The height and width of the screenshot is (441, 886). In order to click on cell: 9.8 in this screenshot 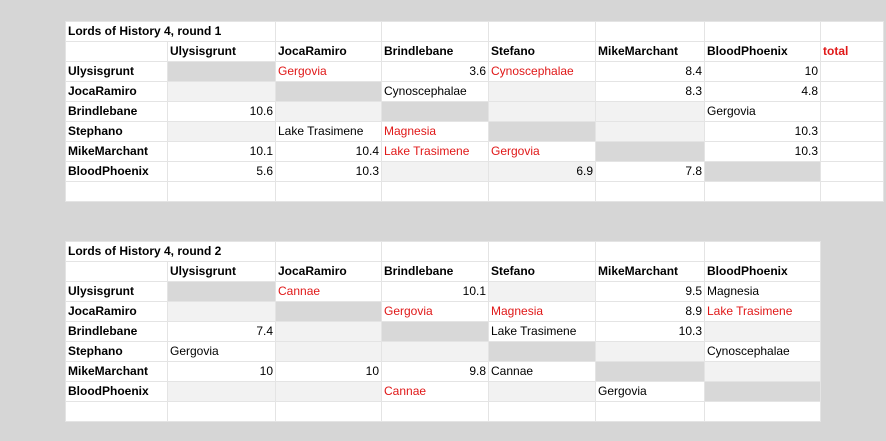, I will do `click(435, 371)`.